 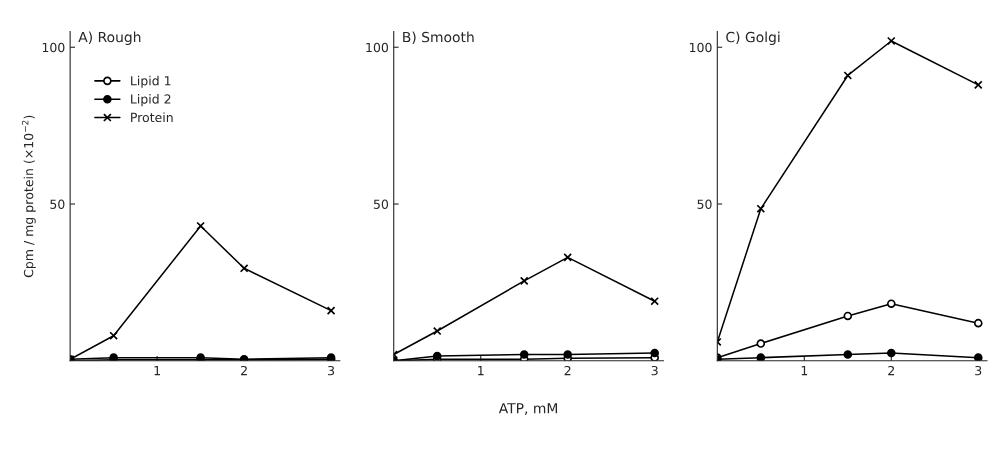 What do you see at coordinates (151, 100) in the screenshot?
I see `legend-label: Lipid 2` at bounding box center [151, 100].